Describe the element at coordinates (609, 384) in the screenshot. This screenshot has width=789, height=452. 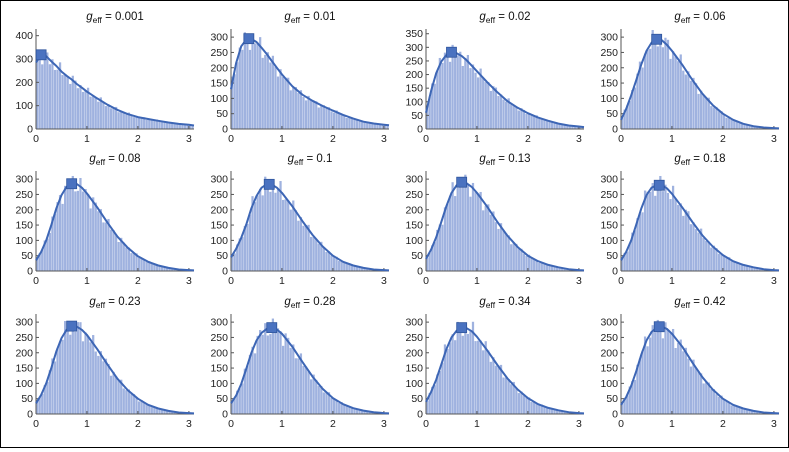
I see `y-tick-label: 100` at that location.